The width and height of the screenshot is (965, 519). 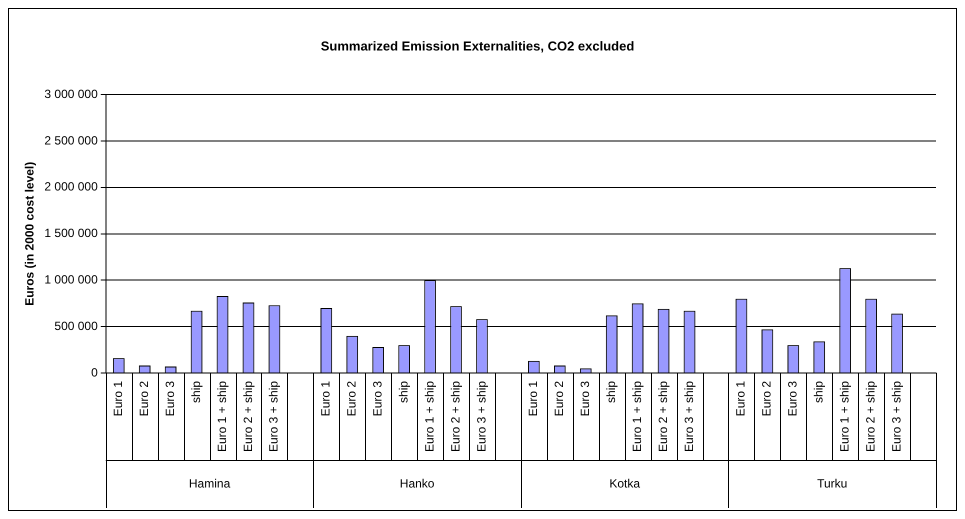 I want to click on text: Hanko, so click(x=417, y=483).